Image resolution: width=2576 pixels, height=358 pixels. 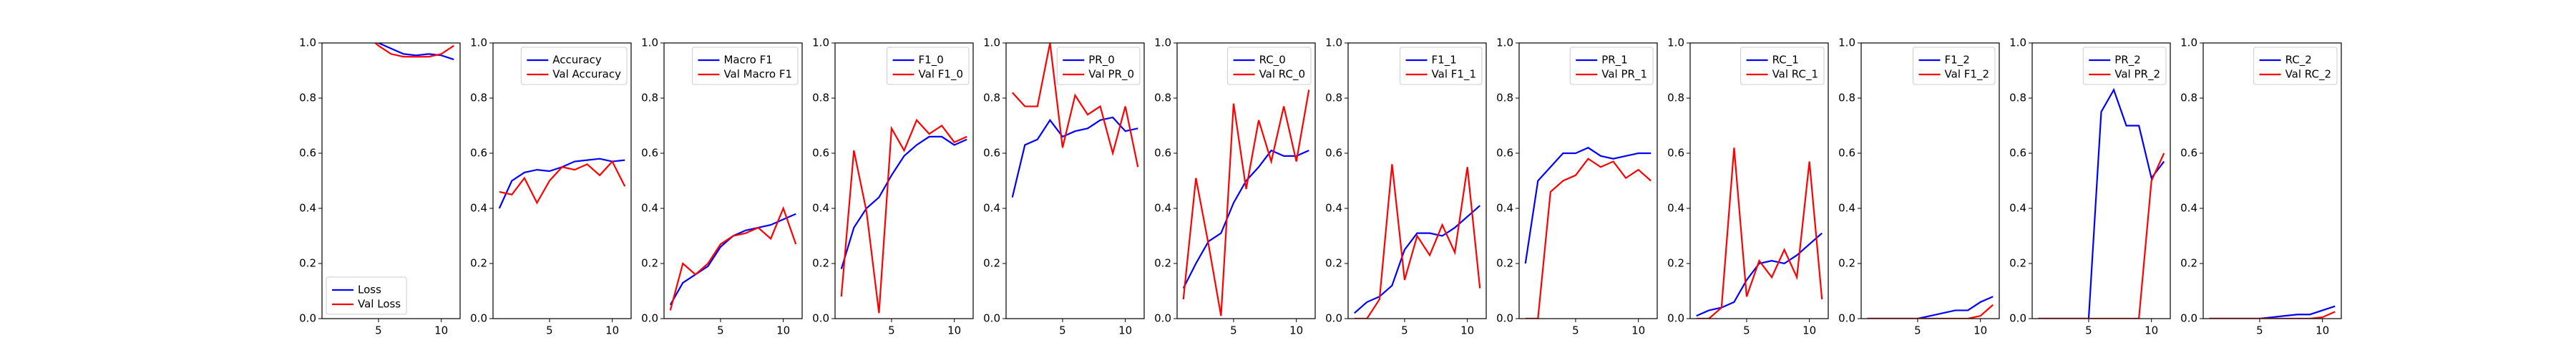 What do you see at coordinates (1272, 60) in the screenshot?
I see `legend-label: RC_0` at bounding box center [1272, 60].